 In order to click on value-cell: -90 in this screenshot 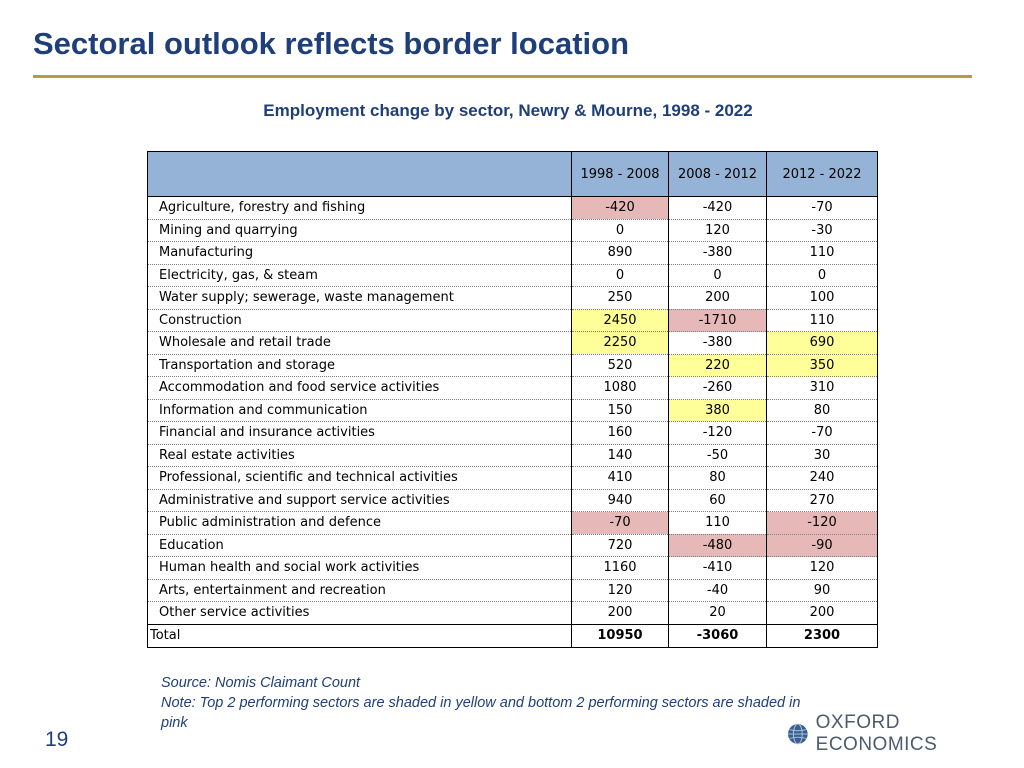, I will do `click(822, 545)`.